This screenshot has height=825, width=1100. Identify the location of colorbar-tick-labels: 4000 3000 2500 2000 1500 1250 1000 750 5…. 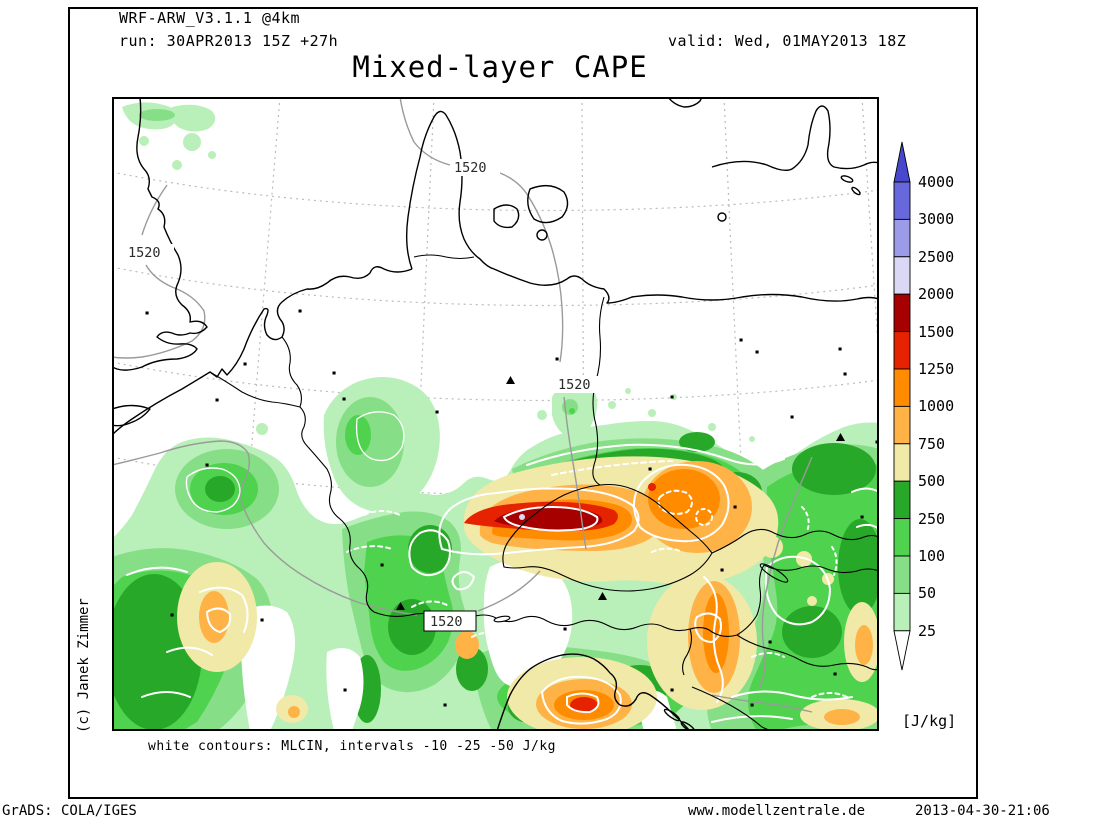
(936, 406).